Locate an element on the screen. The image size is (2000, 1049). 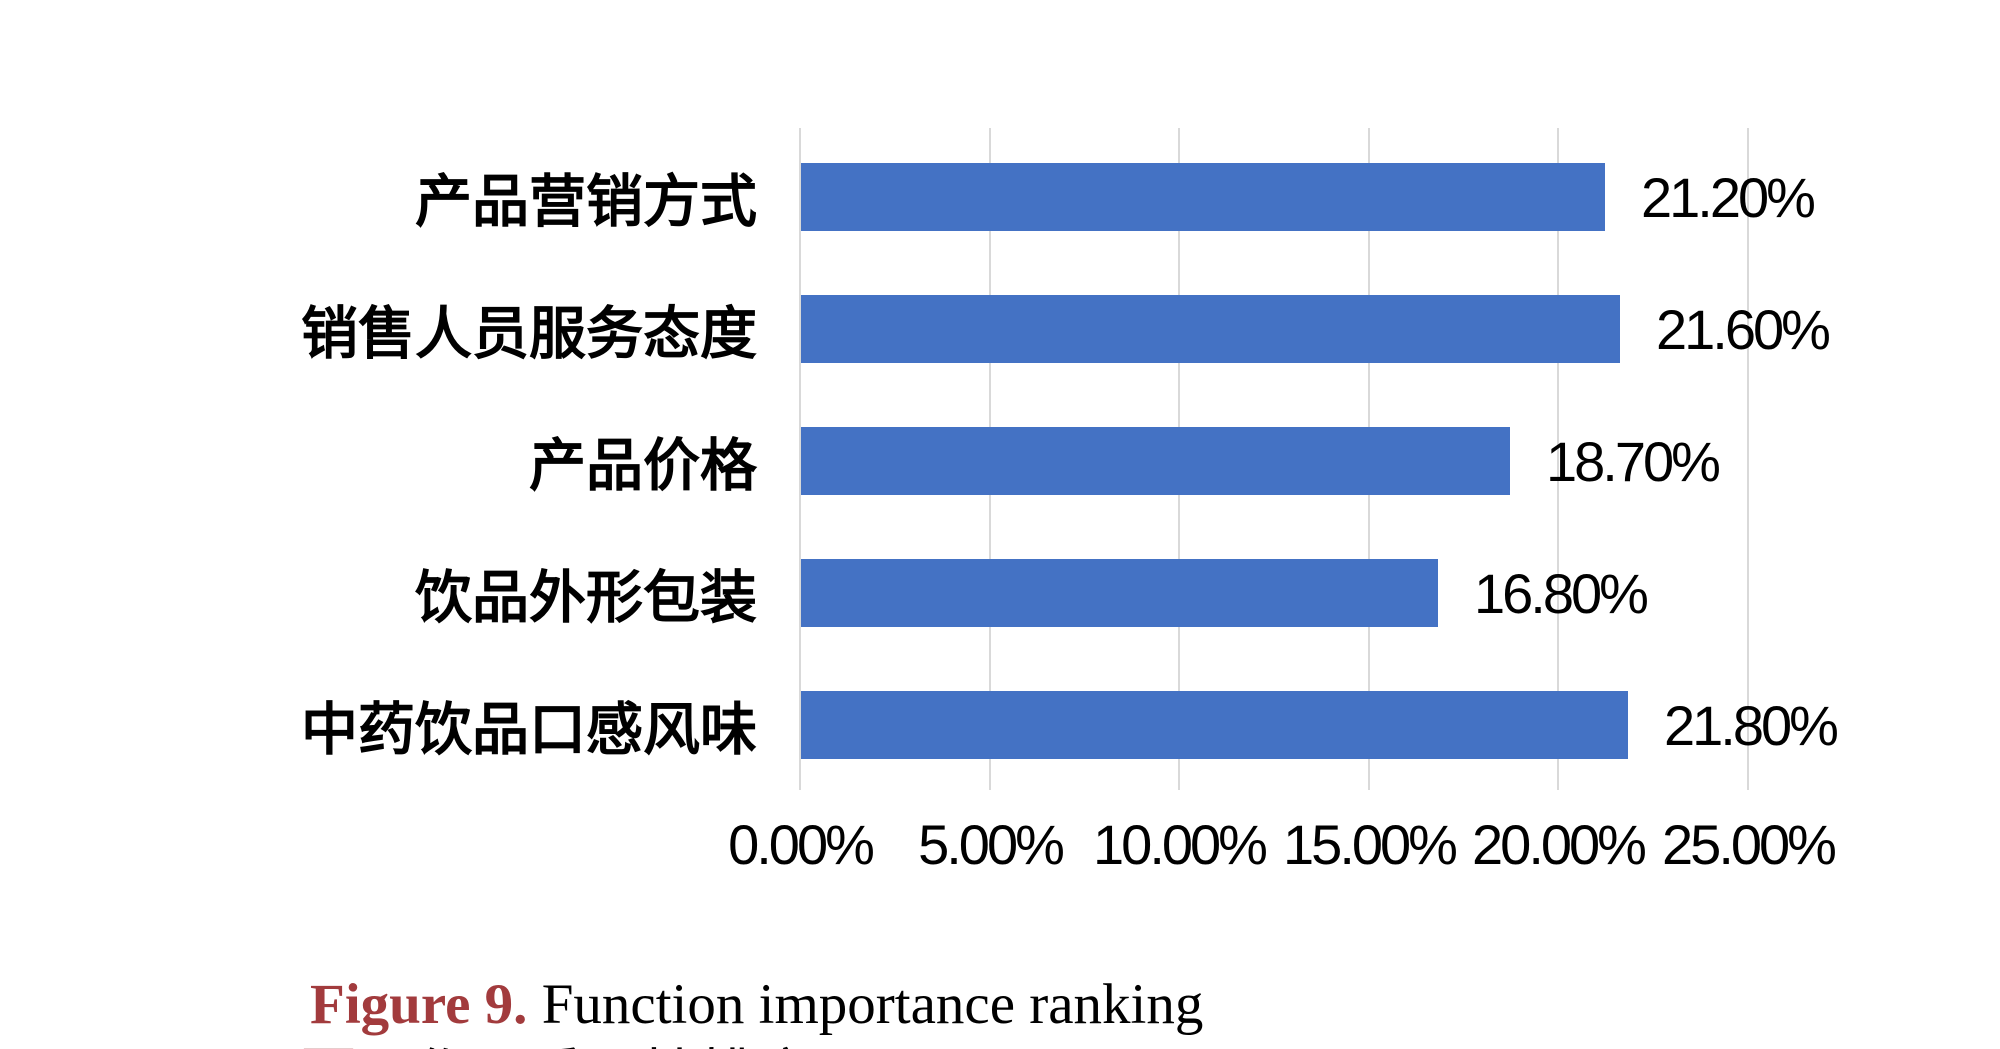
figure-caption-en: Figure 9. Function importance ranking is located at coordinates (756, 1004).